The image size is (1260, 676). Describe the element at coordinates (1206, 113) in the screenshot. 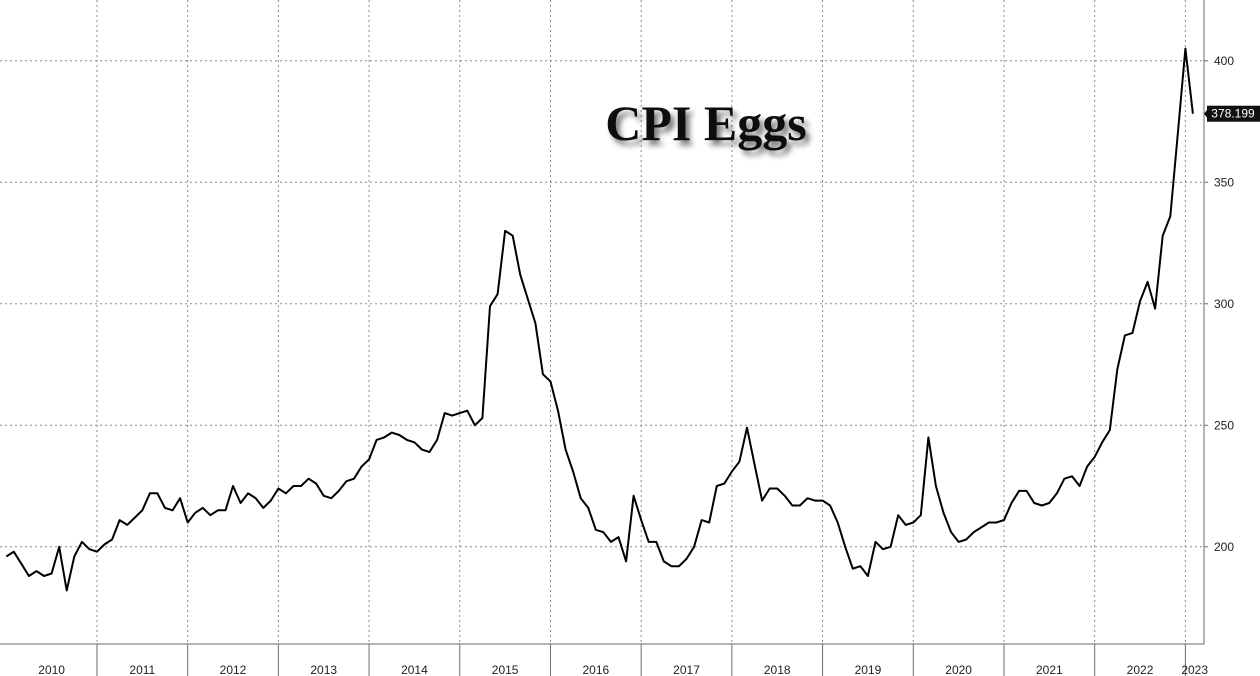

I see `last-value-badge-pointer` at that location.